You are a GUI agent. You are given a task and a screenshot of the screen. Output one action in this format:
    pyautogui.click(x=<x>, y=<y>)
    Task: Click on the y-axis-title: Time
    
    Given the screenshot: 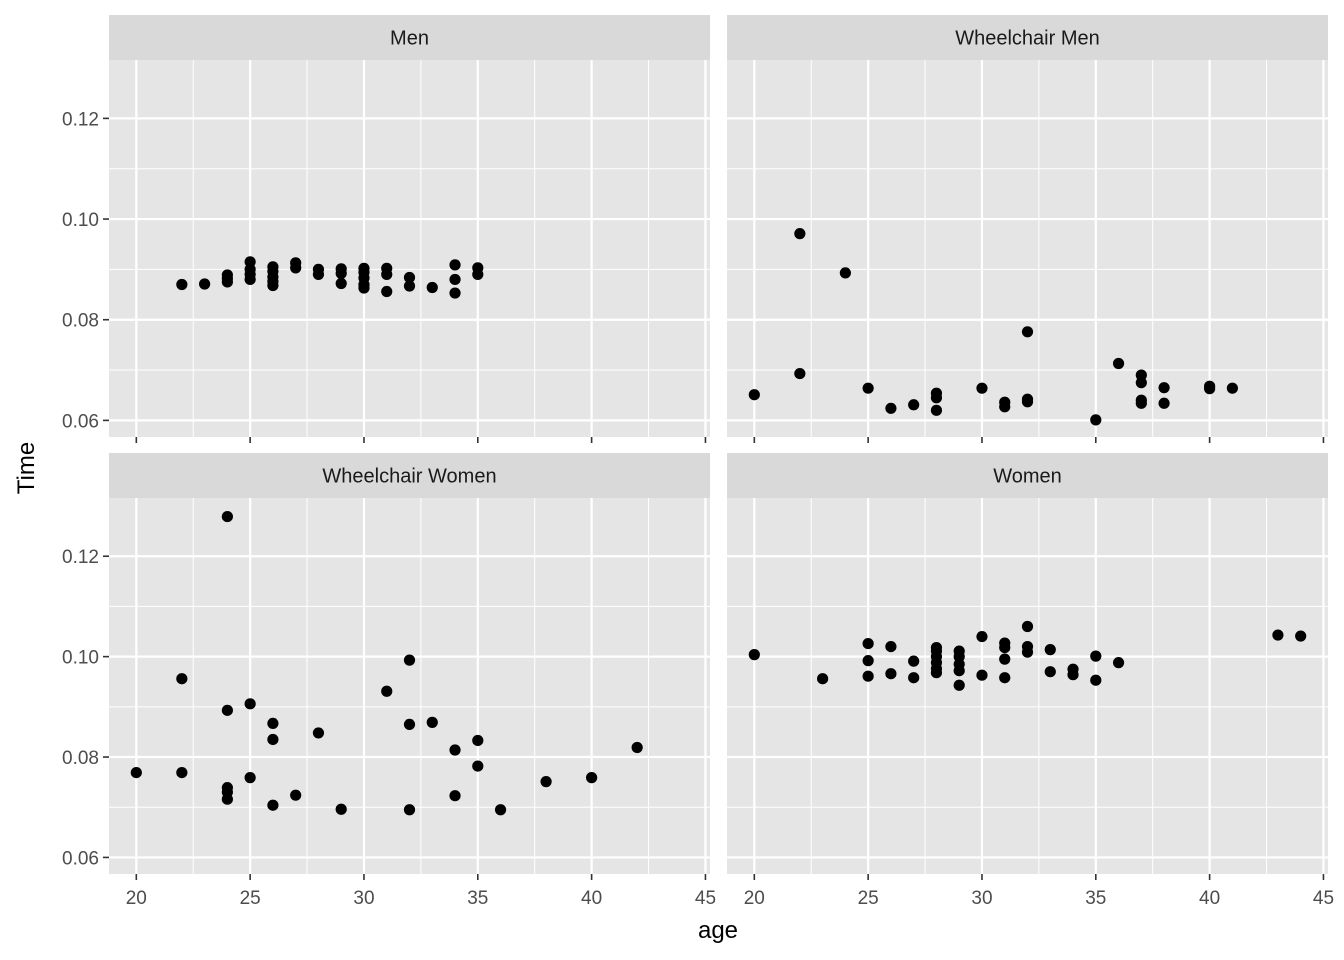 What is the action you would take?
    pyautogui.click(x=26, y=468)
    